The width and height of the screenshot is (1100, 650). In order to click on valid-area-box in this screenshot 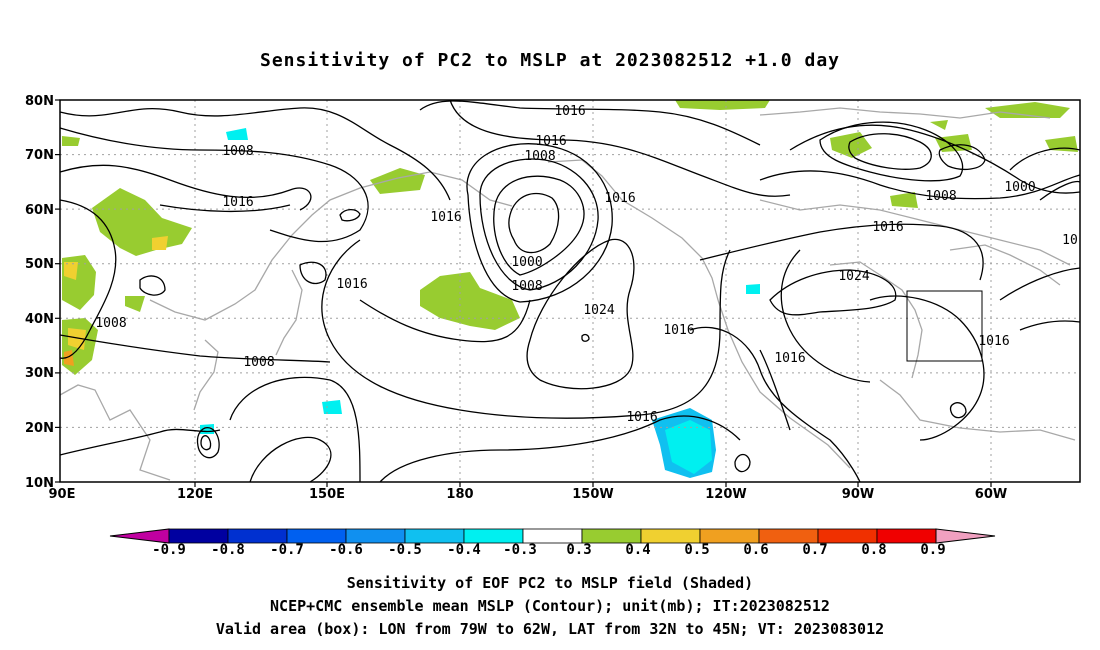, I will do `click(944, 326)`.